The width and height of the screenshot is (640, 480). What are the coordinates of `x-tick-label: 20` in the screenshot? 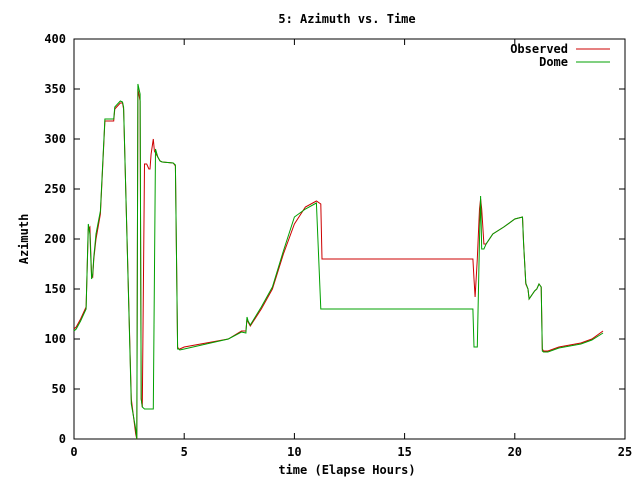 It's located at (515, 452).